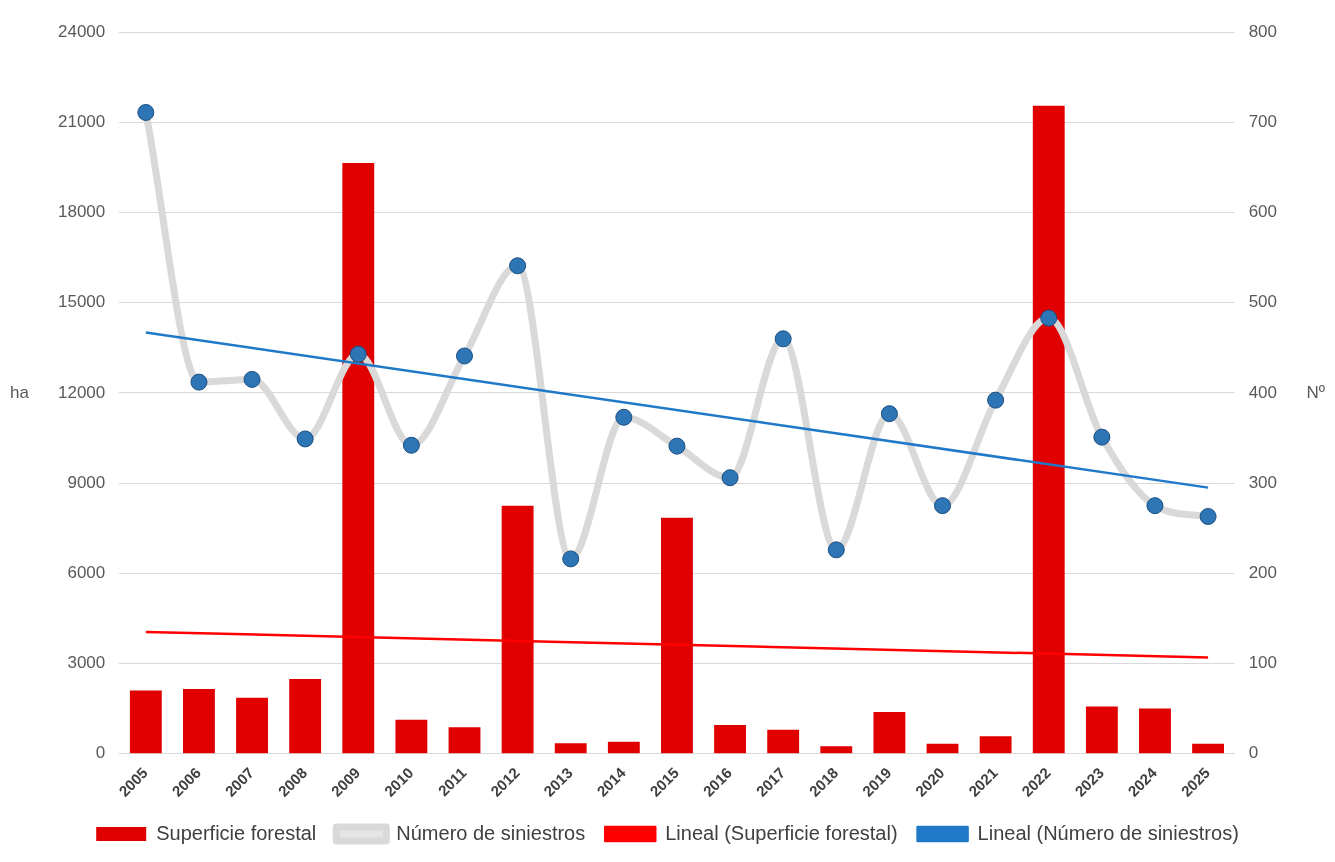 The image size is (1335, 862). Describe the element at coordinates (1263, 482) in the screenshot. I see `y2-tick-label: 300` at that location.